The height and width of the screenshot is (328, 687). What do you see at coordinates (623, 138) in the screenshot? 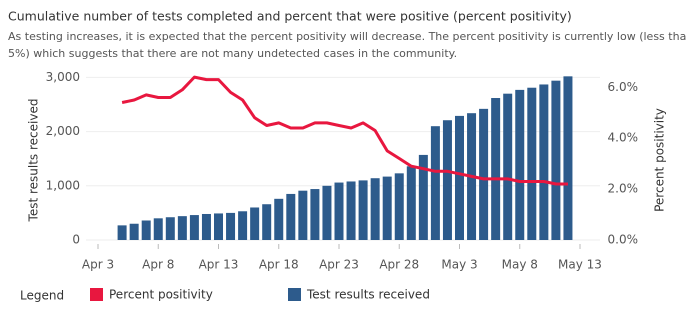
I see `y2-tick-label: 4.0%` at bounding box center [623, 138].